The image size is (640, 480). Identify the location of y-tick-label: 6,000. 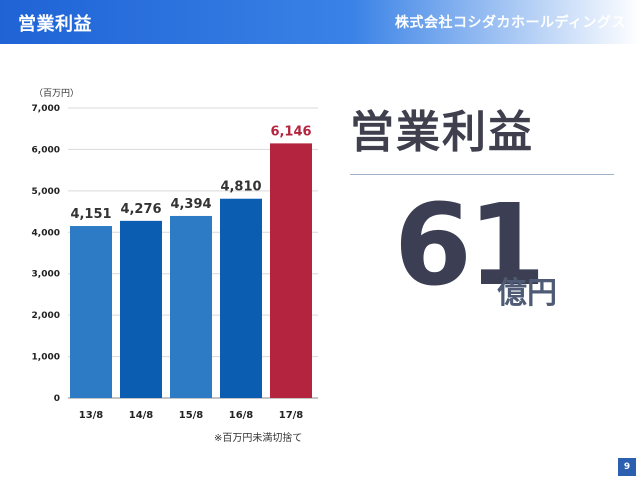
(46, 150).